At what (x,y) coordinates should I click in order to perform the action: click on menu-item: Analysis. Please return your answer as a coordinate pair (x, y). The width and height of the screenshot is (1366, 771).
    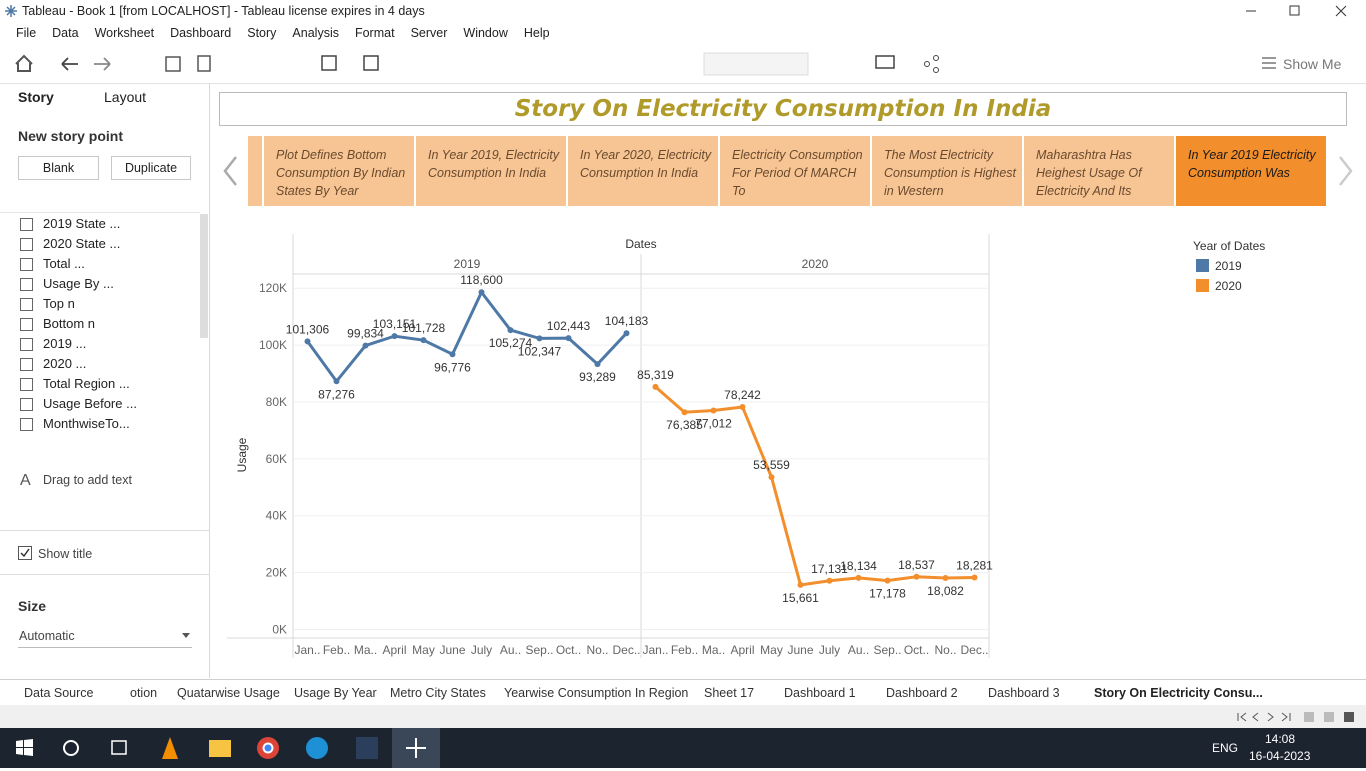
    Looking at the image, I should click on (315, 33).